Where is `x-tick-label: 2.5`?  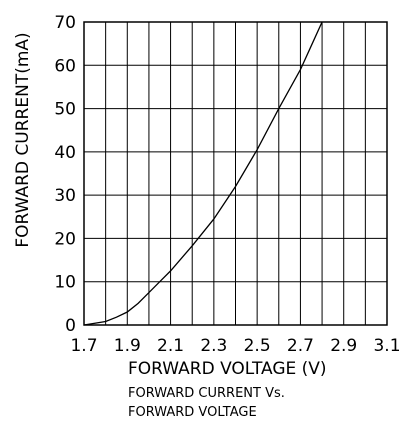
x-tick-label: 2.5 is located at coordinates (257, 346).